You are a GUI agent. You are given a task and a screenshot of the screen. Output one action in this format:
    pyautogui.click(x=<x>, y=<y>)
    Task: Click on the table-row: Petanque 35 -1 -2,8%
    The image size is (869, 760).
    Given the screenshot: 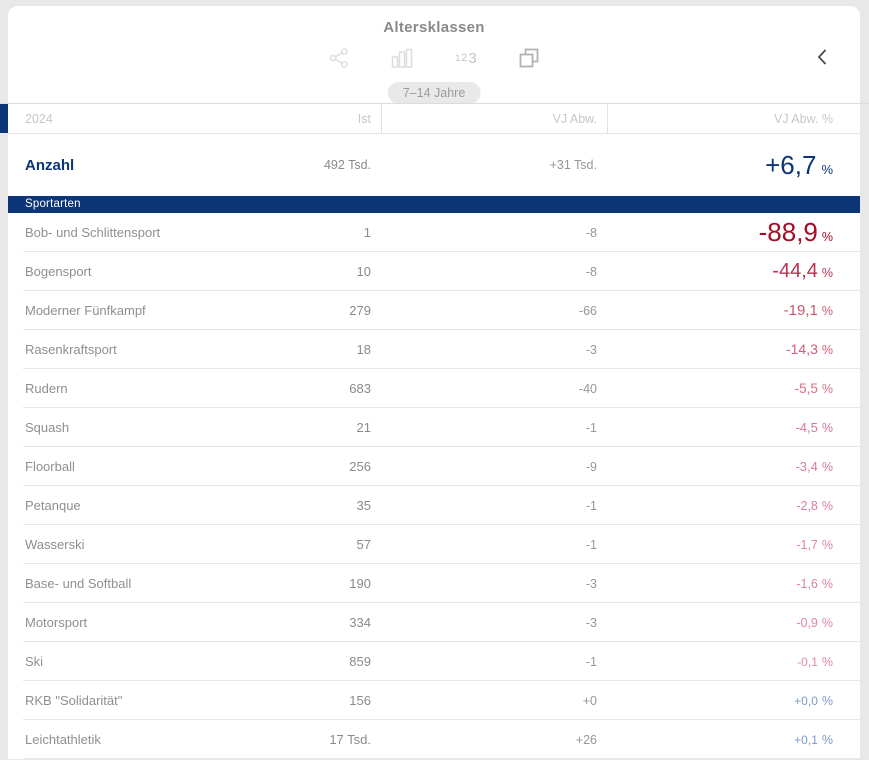 What is the action you would take?
    pyautogui.click(x=434, y=505)
    